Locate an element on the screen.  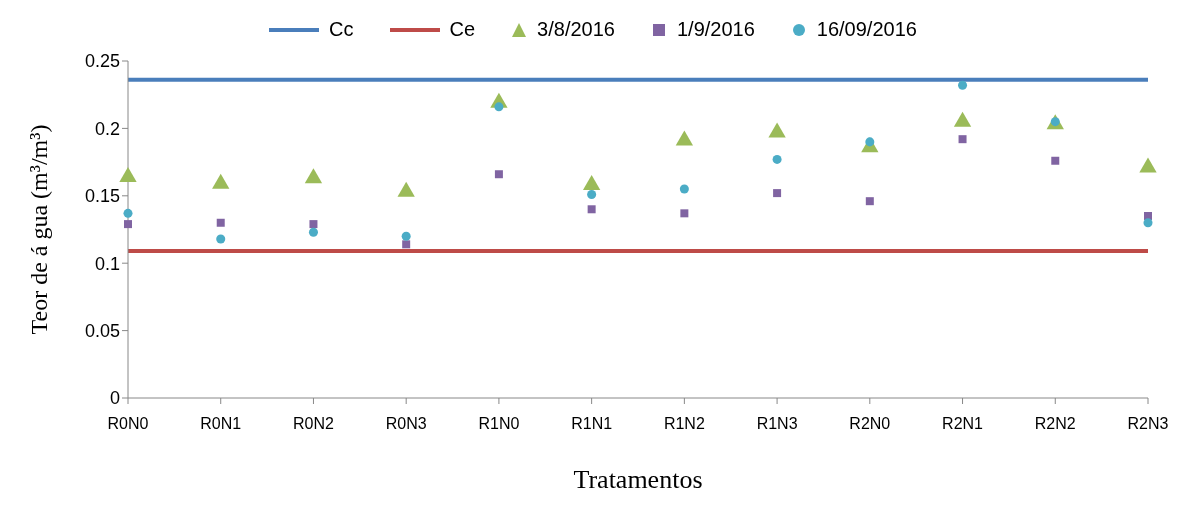
legend-label: 16/09/2016 is located at coordinates (866, 29).